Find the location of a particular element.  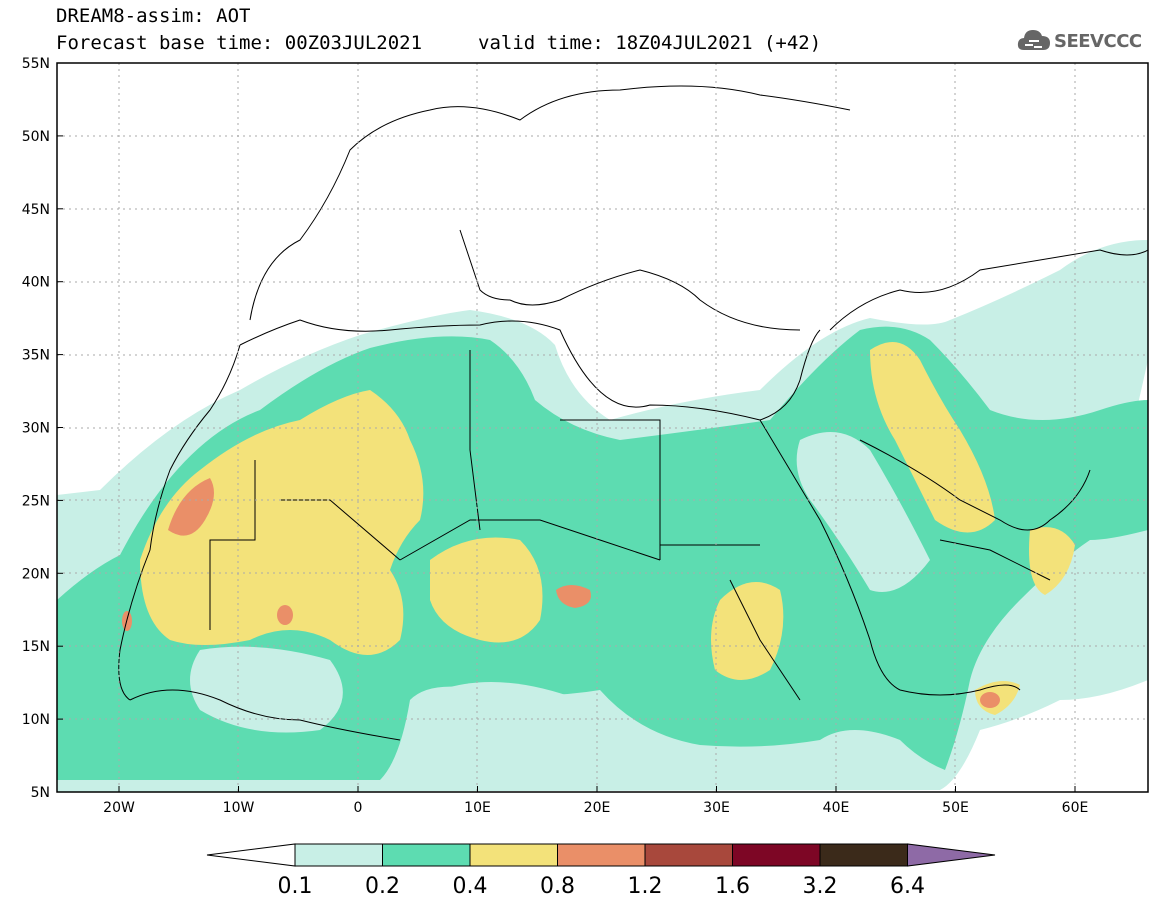

longitude-labels: 20W 10W 0 10E 20E 30E 40E 50E 60E is located at coordinates (595, 801).